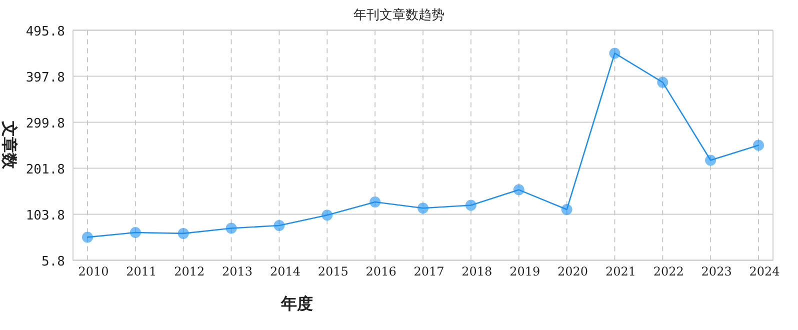 The width and height of the screenshot is (798, 330). Describe the element at coordinates (9, 145) in the screenshot. I see `ylabel: 文章数` at that location.